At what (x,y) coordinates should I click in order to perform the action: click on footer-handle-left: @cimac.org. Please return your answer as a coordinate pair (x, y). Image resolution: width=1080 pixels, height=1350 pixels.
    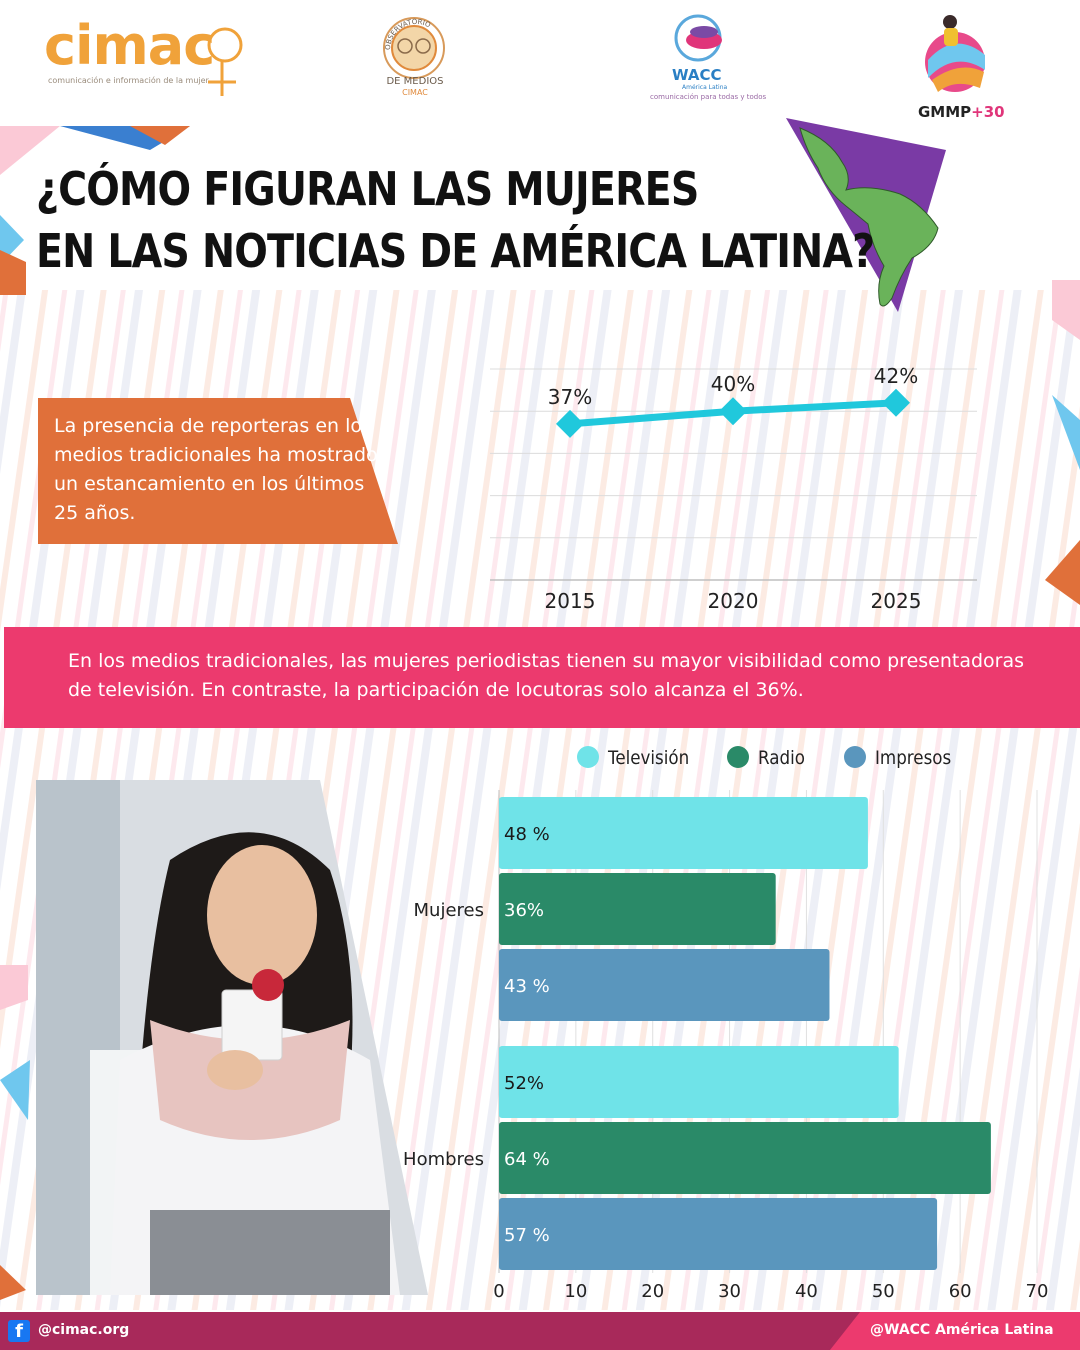
    Looking at the image, I should click on (84, 1330).